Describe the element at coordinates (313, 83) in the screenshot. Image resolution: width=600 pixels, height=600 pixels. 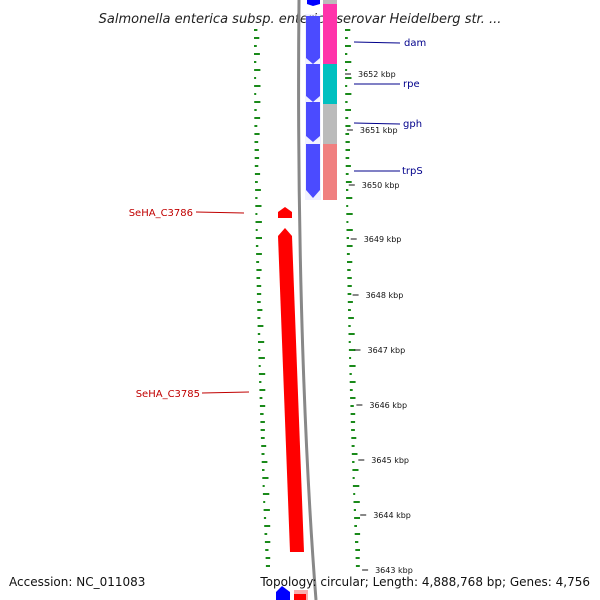
I see `gene-arrow-rpe` at that location.